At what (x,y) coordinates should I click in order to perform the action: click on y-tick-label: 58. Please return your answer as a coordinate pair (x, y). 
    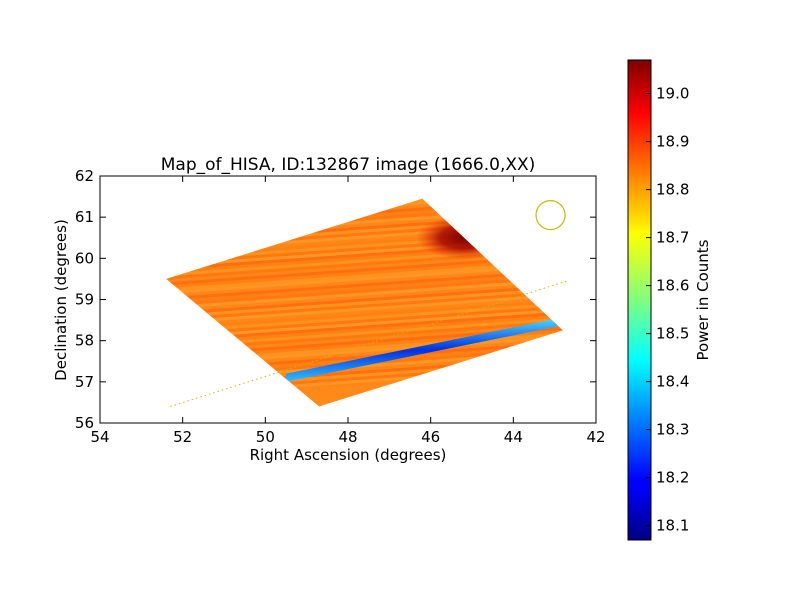
    Looking at the image, I should click on (84, 341).